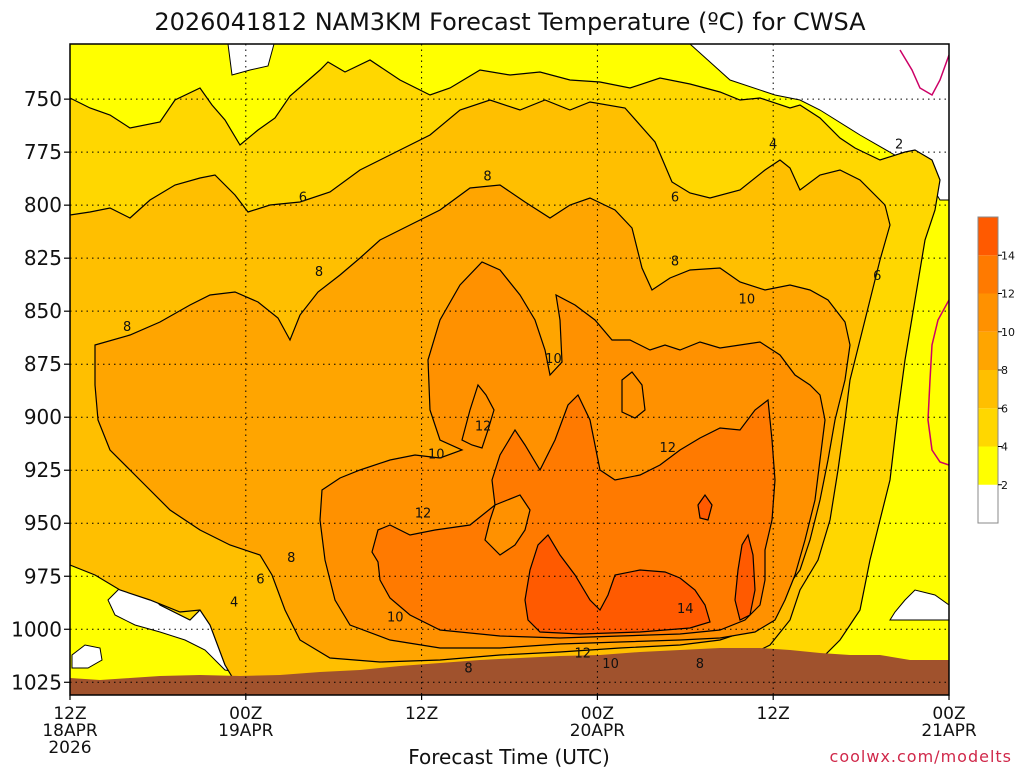  Describe the element at coordinates (43, 417) in the screenshot. I see `y-tick-label: 900` at that location.